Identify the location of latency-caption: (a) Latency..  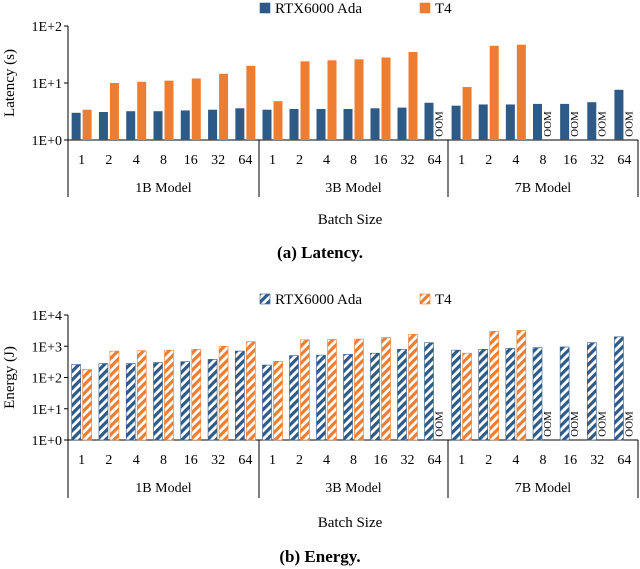
(320, 253).